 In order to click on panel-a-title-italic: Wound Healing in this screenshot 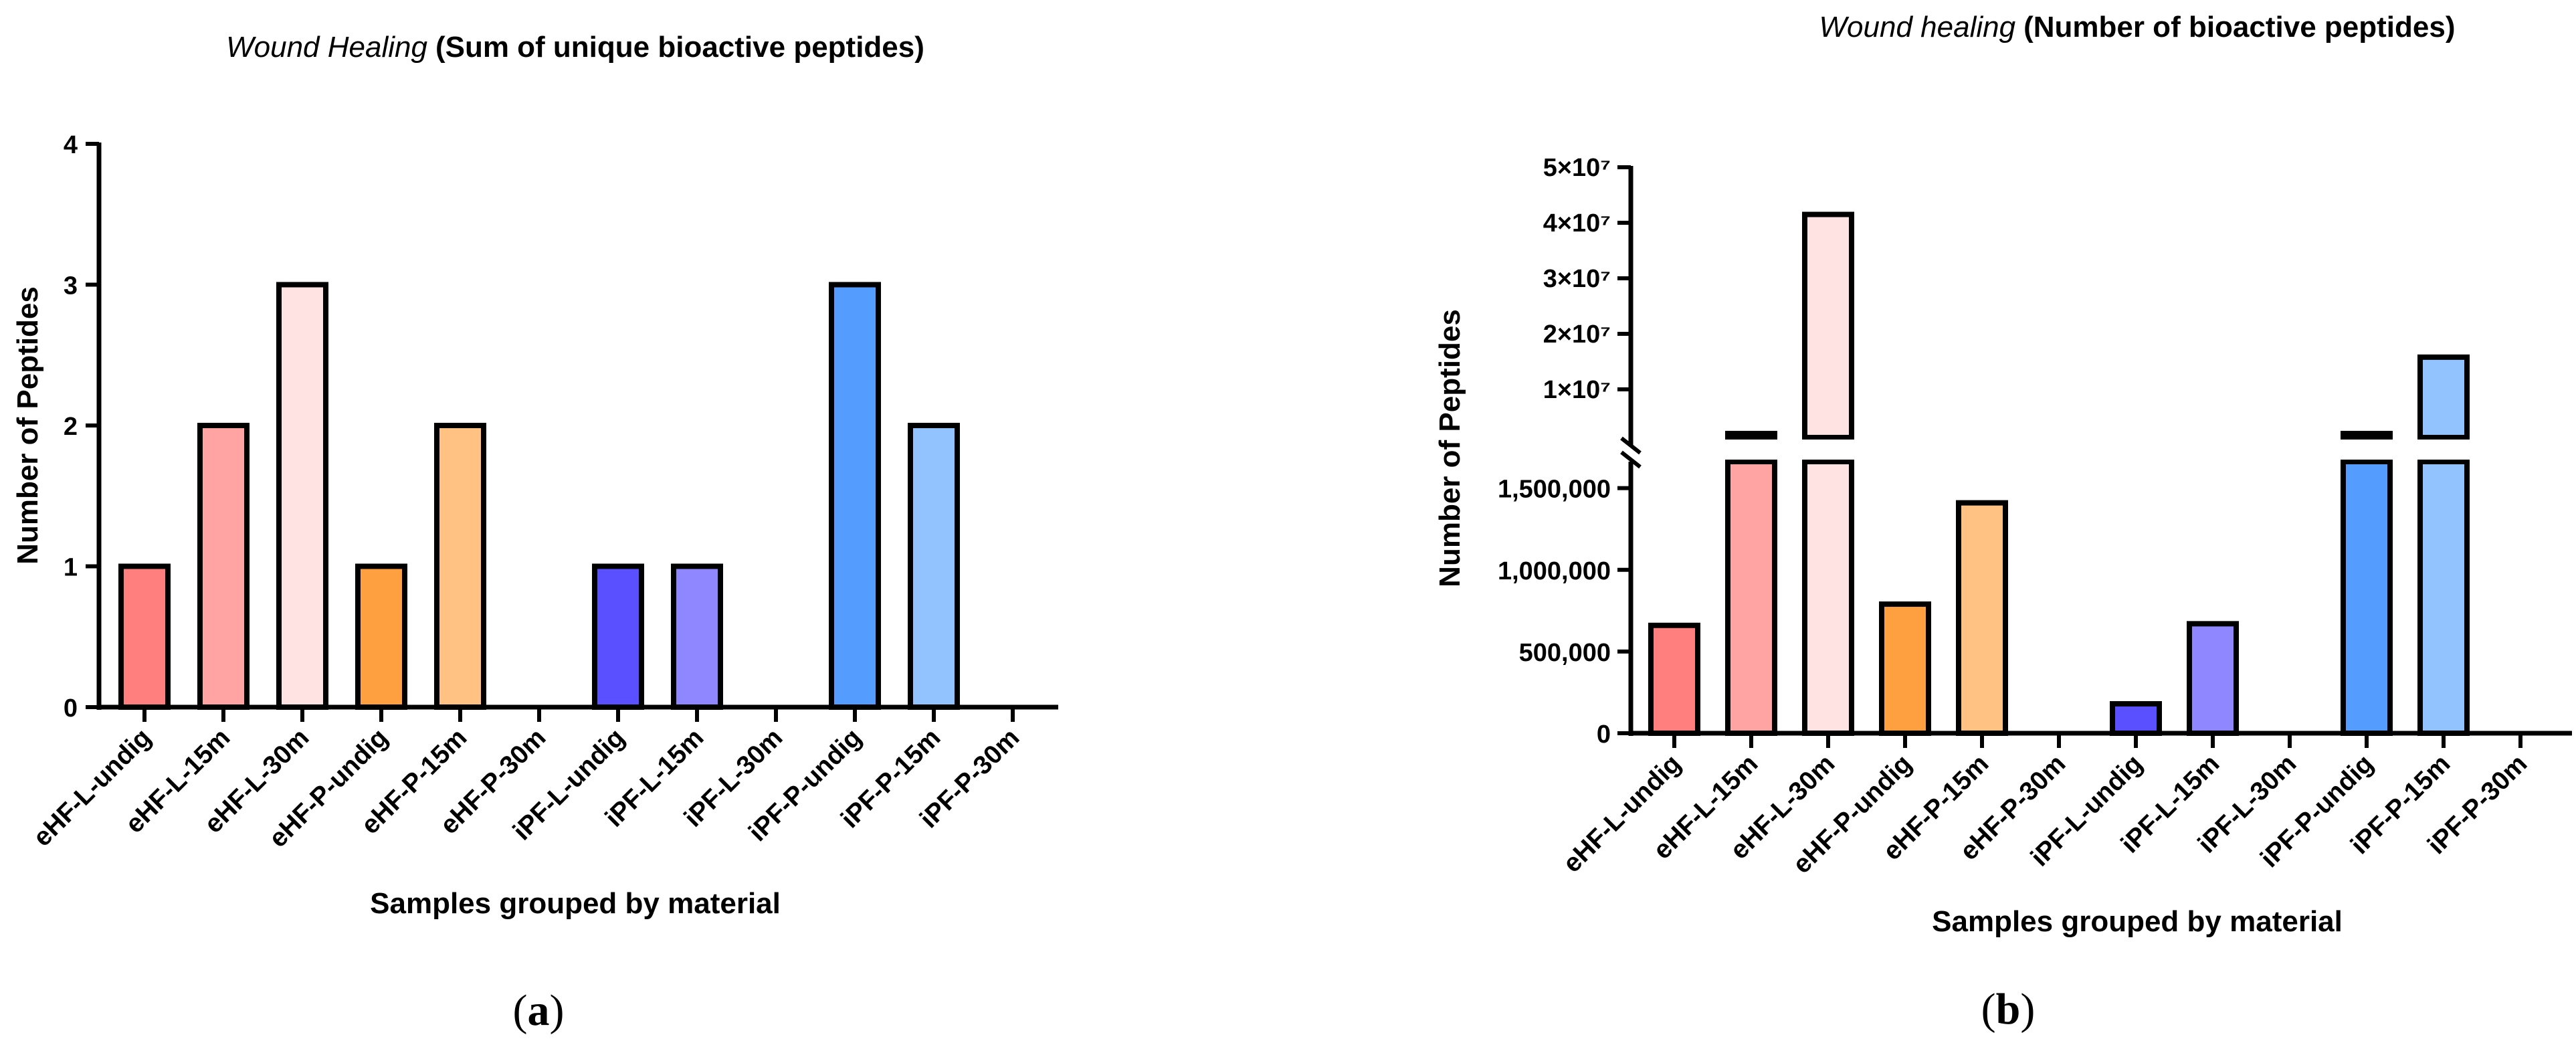, I will do `click(326, 47)`.